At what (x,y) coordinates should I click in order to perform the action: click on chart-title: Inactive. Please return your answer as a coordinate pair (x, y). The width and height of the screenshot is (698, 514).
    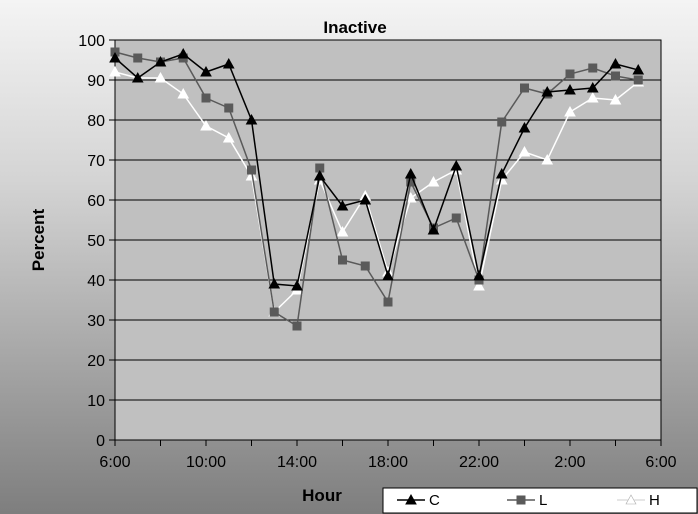
    Looking at the image, I should click on (354, 27).